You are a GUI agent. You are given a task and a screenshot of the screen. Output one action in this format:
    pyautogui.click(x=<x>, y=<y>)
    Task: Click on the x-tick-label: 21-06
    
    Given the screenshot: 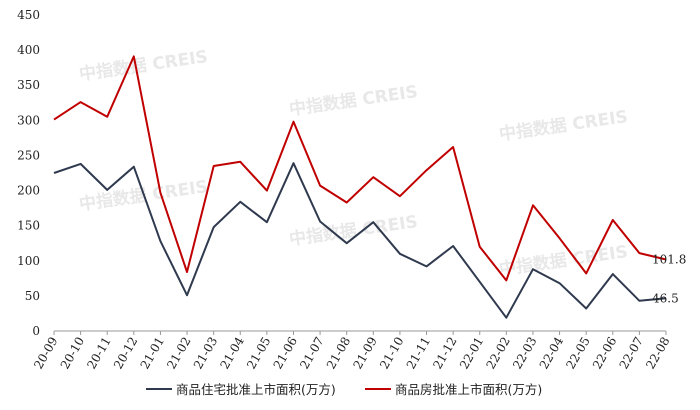 What is the action you would take?
    pyautogui.click(x=285, y=353)
    